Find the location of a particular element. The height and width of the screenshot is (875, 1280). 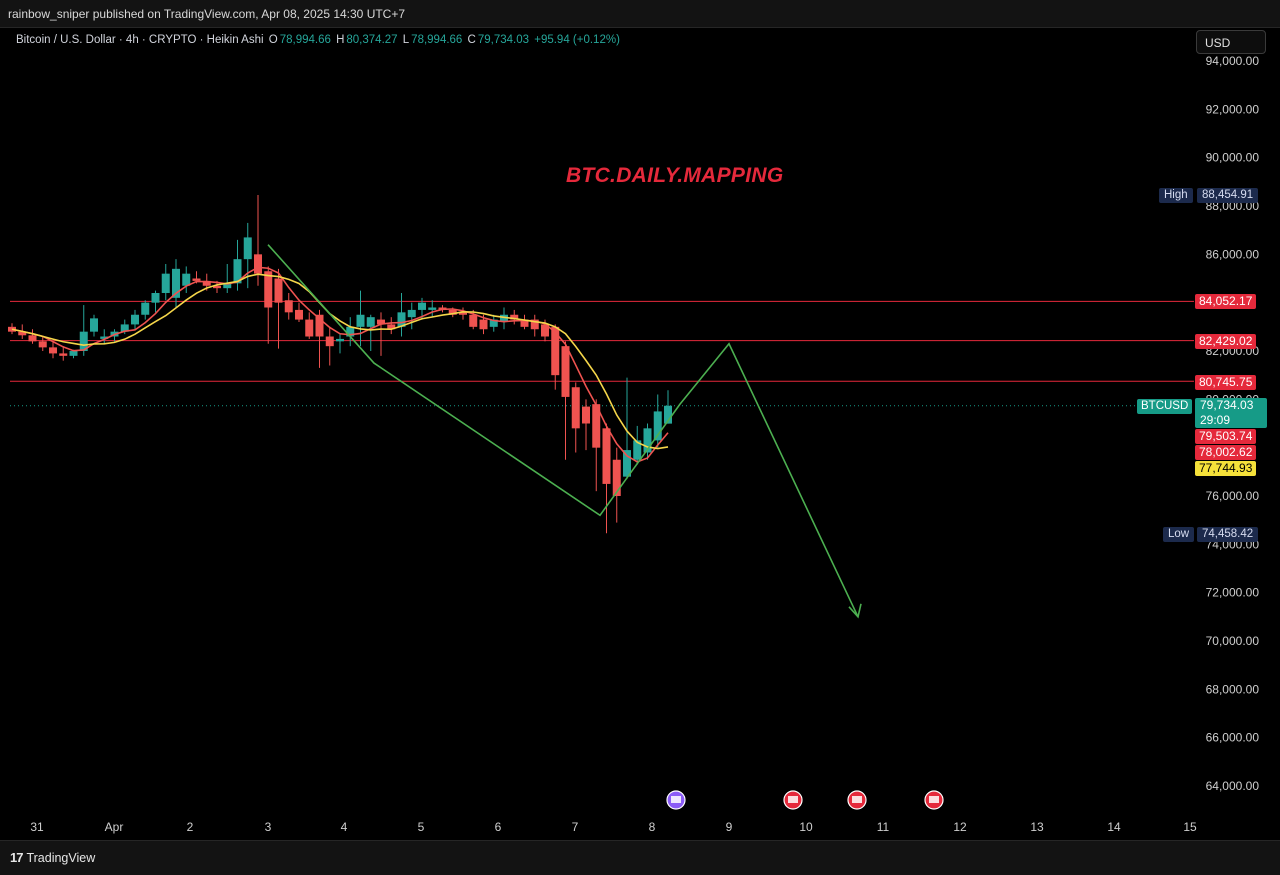

price-axis-tick: 86,000.00 is located at coordinates (1233, 254).